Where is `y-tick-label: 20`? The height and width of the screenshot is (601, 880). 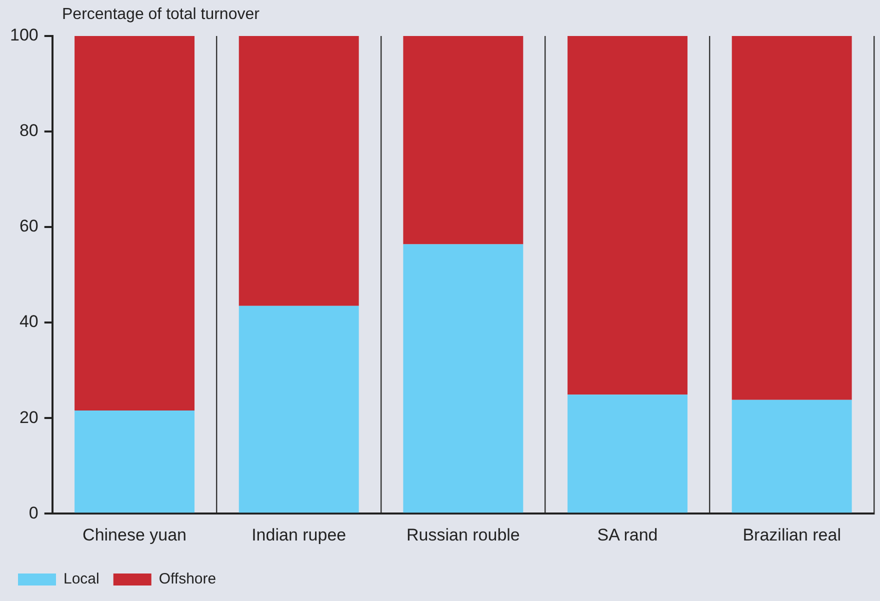 y-tick-label: 20 is located at coordinates (28, 417).